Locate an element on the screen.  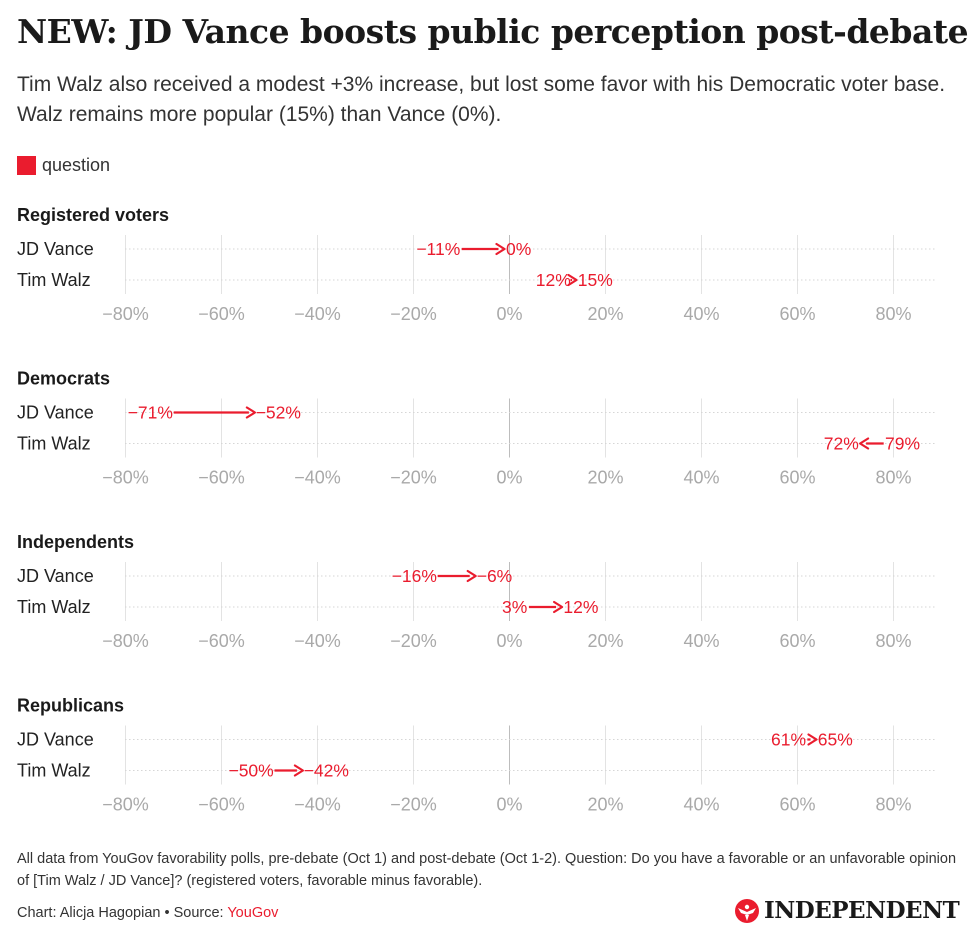
independent-logo: INDEPENDENT is located at coordinates (847, 910).